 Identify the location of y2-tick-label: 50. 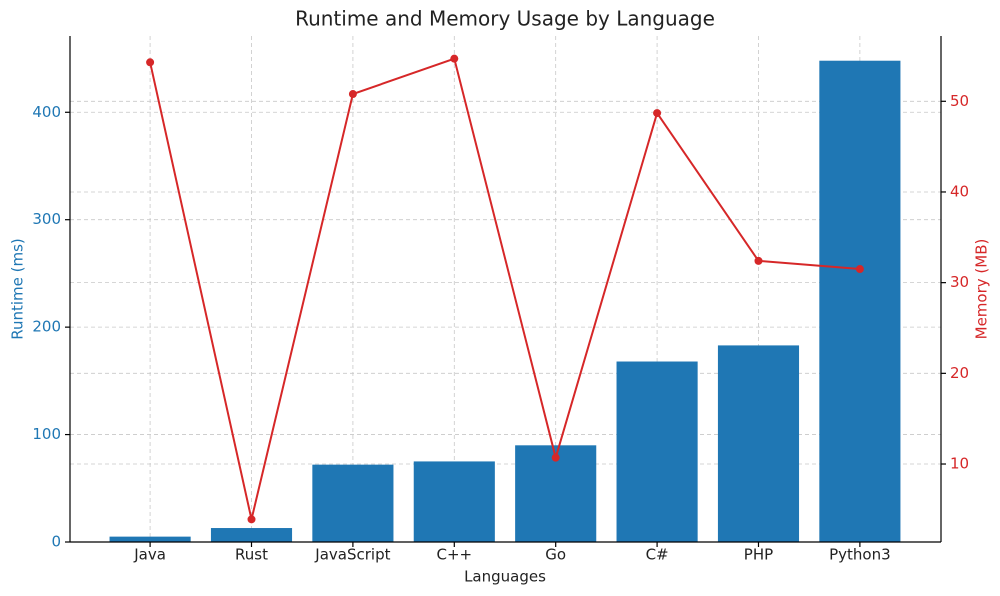
(959, 101).